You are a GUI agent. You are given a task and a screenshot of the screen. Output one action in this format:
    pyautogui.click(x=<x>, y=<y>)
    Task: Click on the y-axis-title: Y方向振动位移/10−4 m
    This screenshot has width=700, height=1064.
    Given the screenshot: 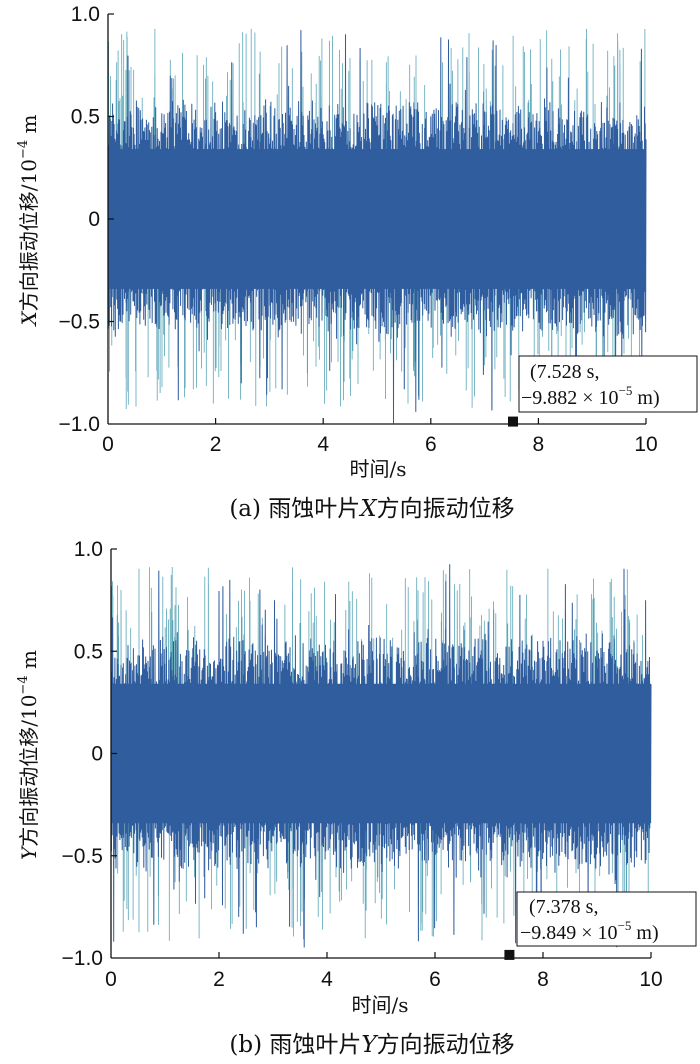 What is the action you would take?
    pyautogui.click(x=28, y=755)
    